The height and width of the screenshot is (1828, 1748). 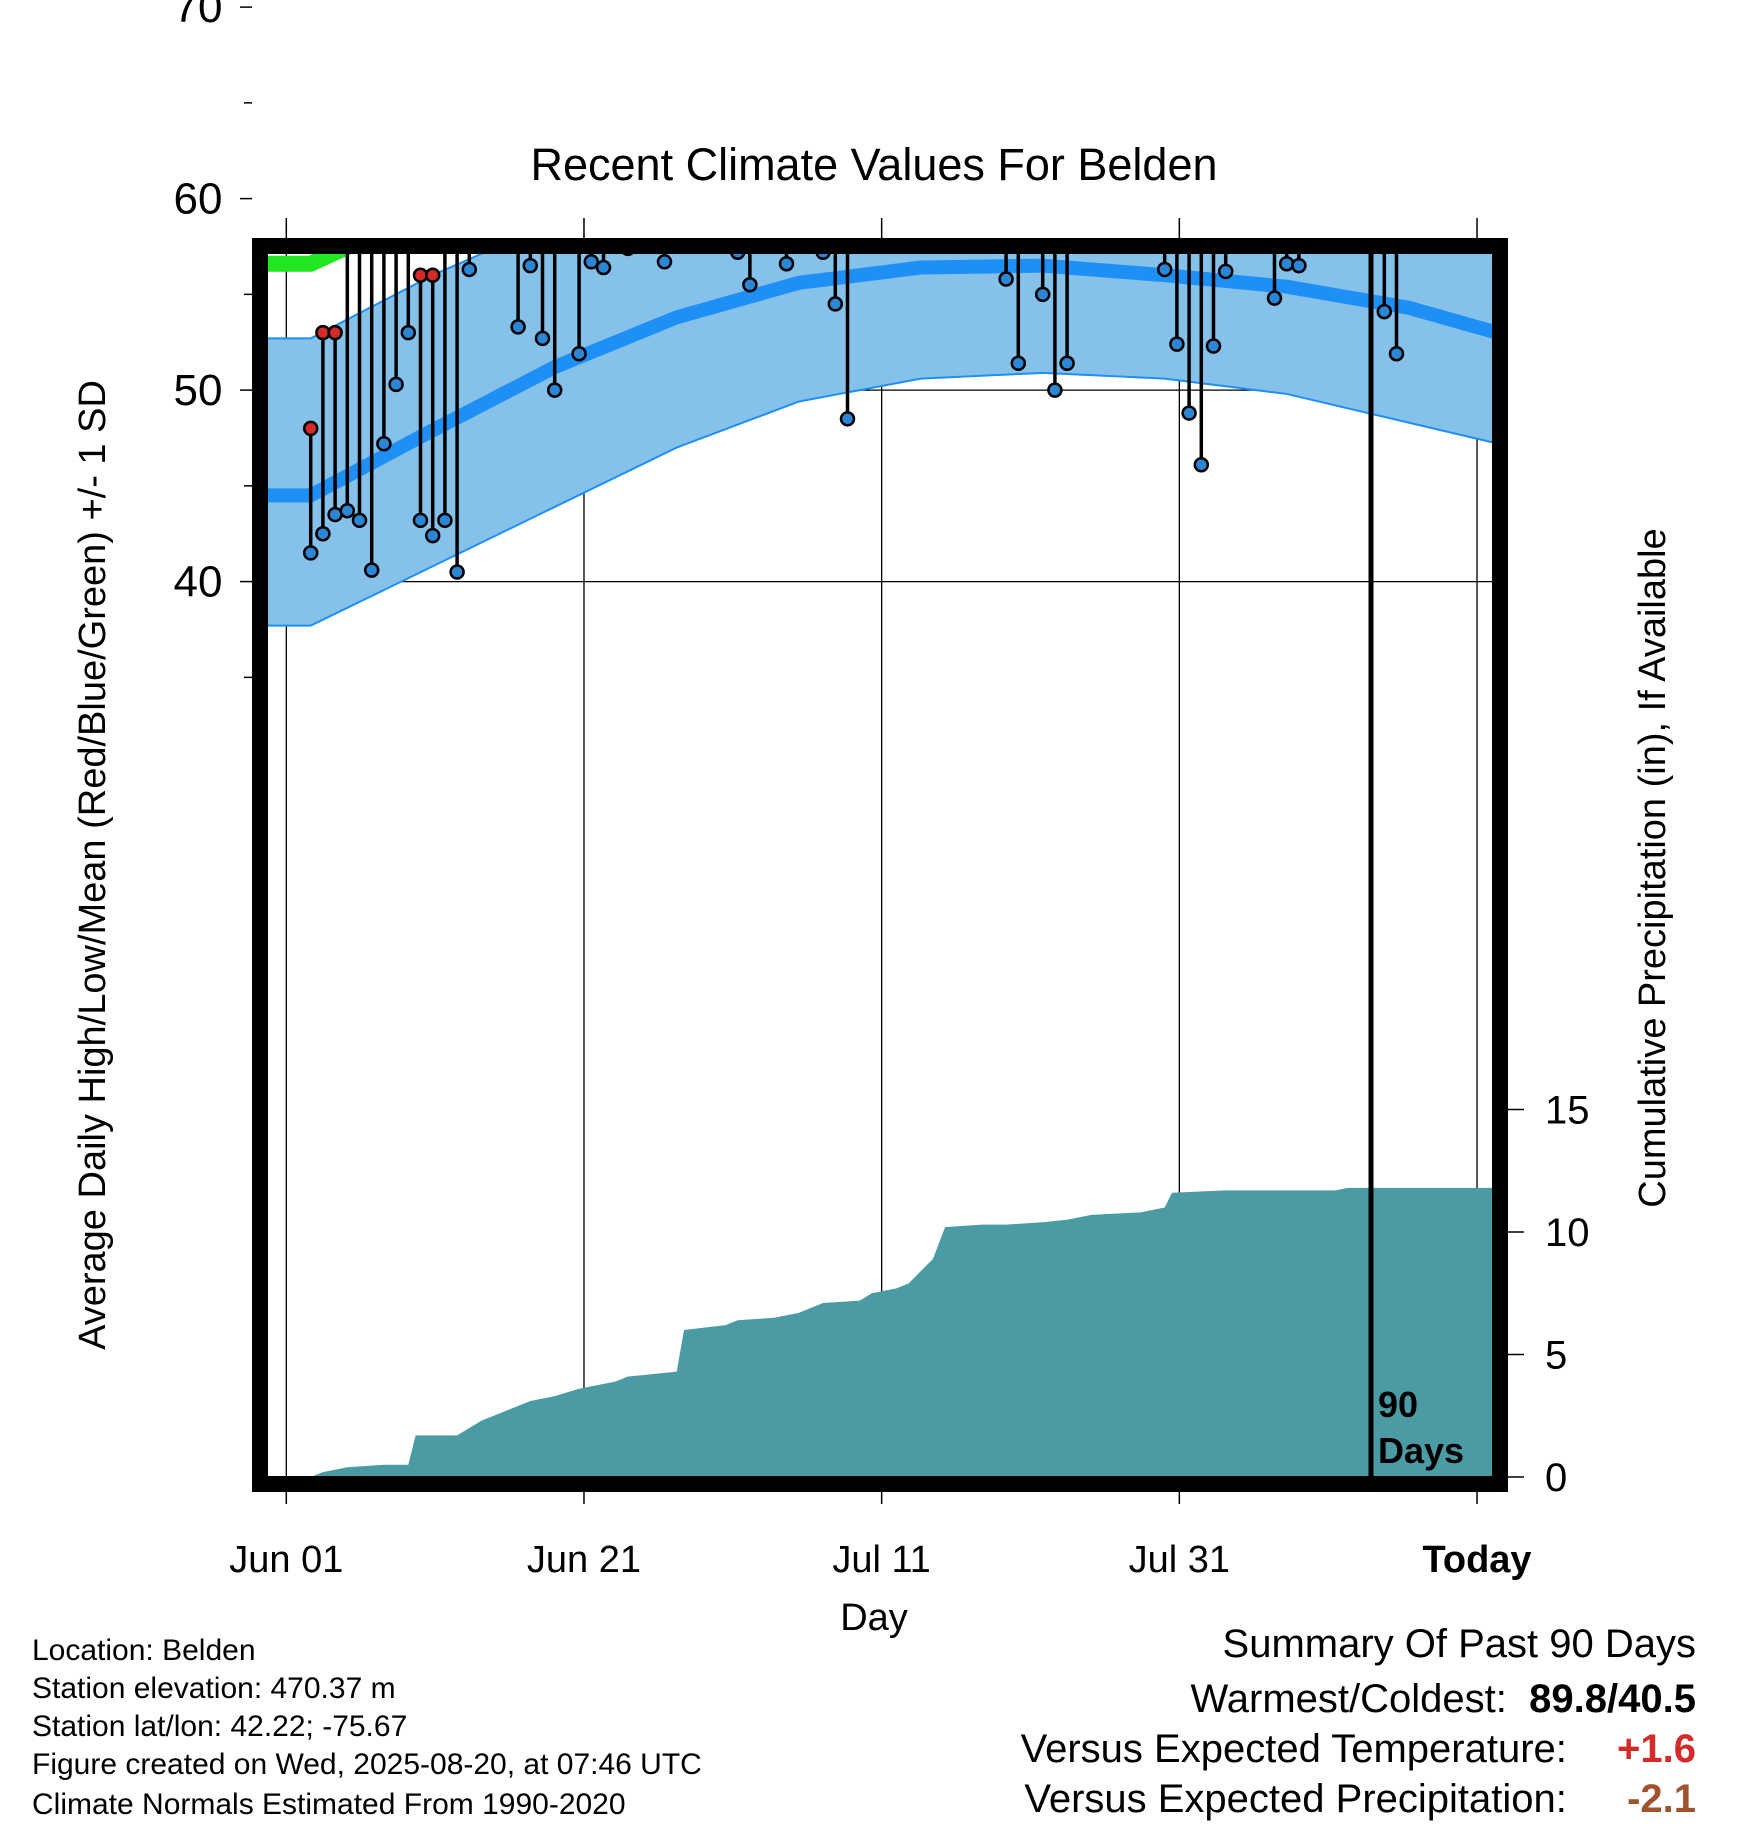 I want to click on temp-row: Versus Expected Temperature: +1.6, so click(x=1358, y=1749).